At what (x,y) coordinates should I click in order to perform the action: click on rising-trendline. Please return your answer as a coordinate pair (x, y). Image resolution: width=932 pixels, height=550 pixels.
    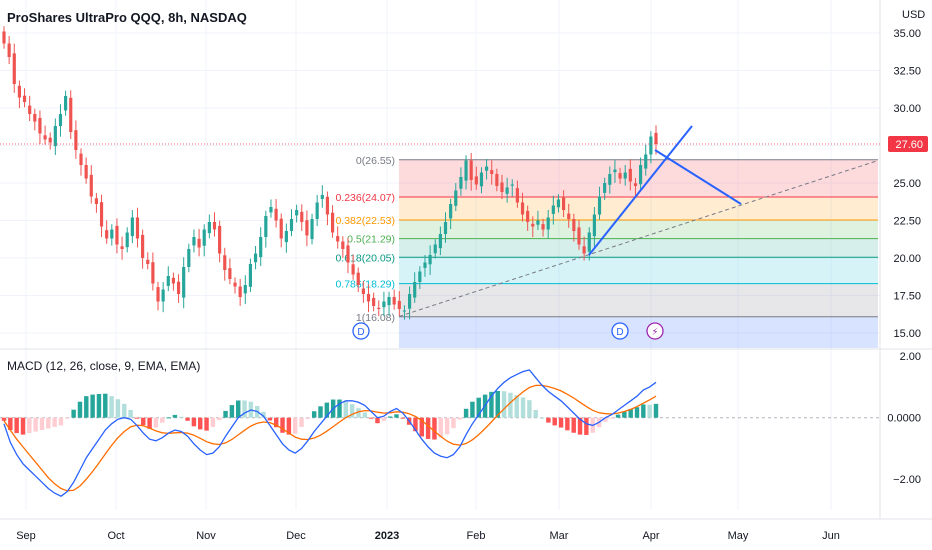
    Looking at the image, I should click on (640, 190).